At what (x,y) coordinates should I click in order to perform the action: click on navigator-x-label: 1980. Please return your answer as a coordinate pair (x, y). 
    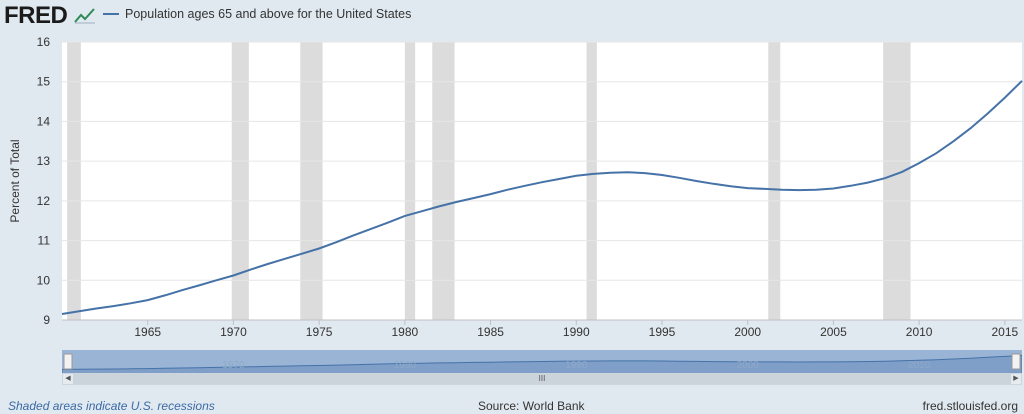
    Looking at the image, I should click on (405, 365).